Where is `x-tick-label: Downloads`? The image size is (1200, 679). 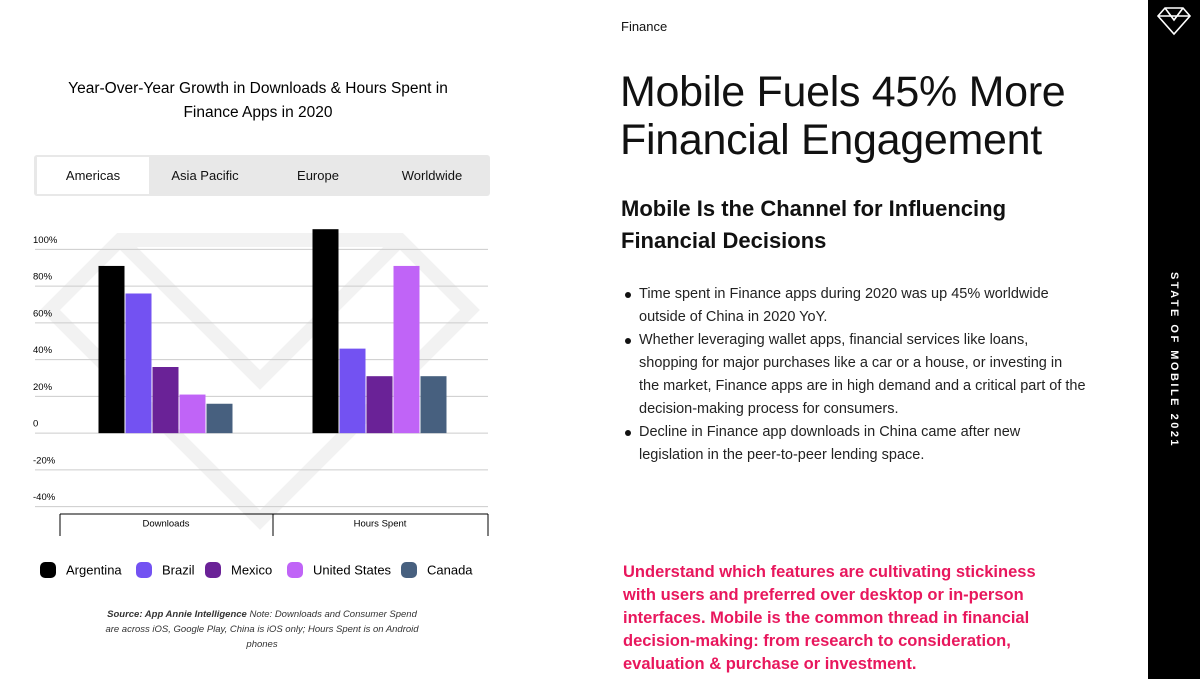 x-tick-label: Downloads is located at coordinates (166, 524).